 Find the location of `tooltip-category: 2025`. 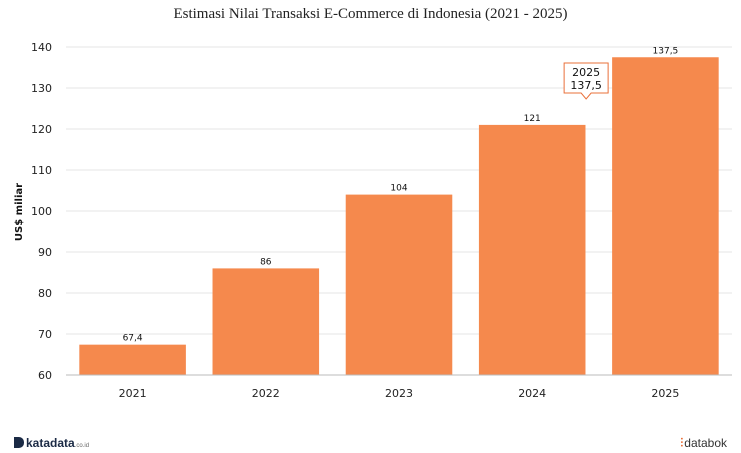

tooltip-category: 2025 is located at coordinates (586, 72).